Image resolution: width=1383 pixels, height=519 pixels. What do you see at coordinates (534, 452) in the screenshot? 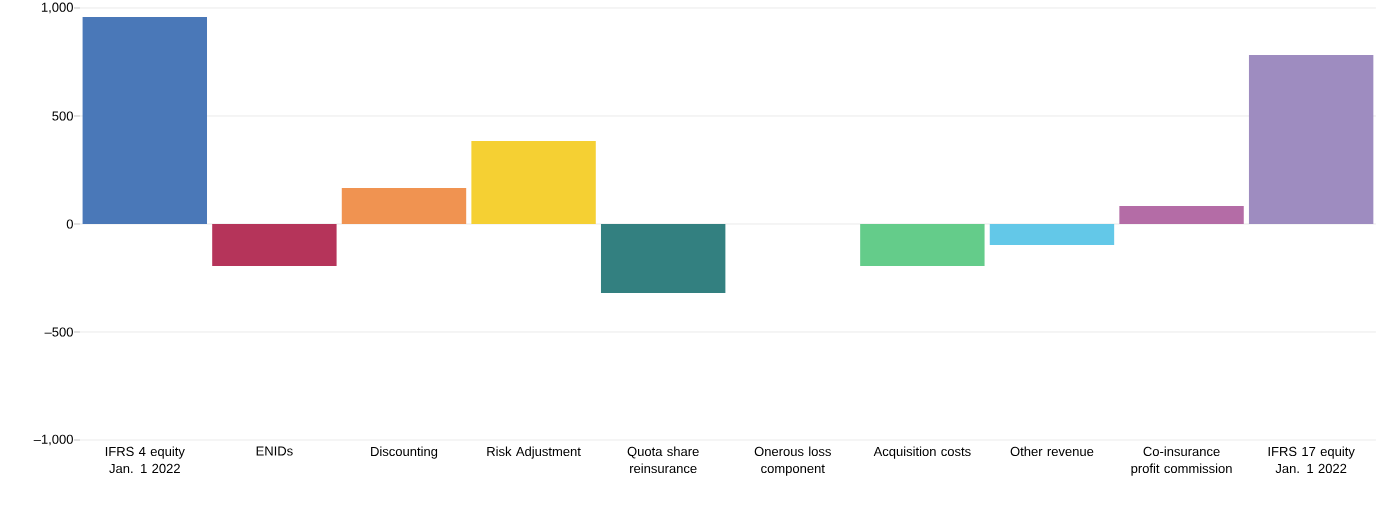
I see `x-tick-label: Risk Adjustment` at bounding box center [534, 452].